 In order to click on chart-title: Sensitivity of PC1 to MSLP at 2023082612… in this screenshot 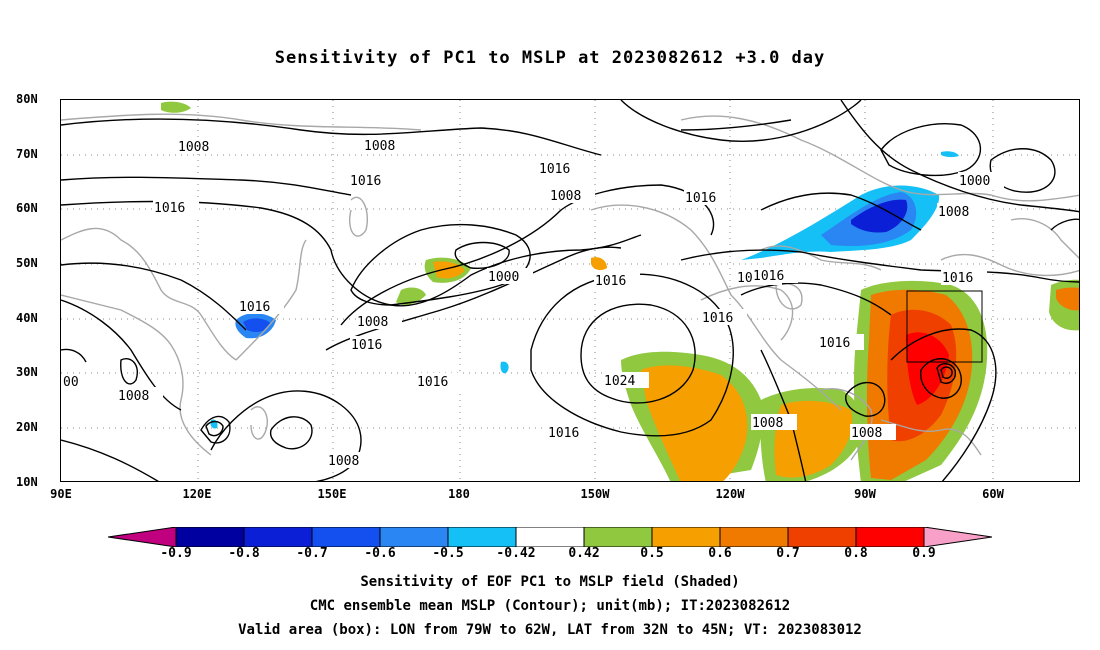, I will do `click(550, 58)`.